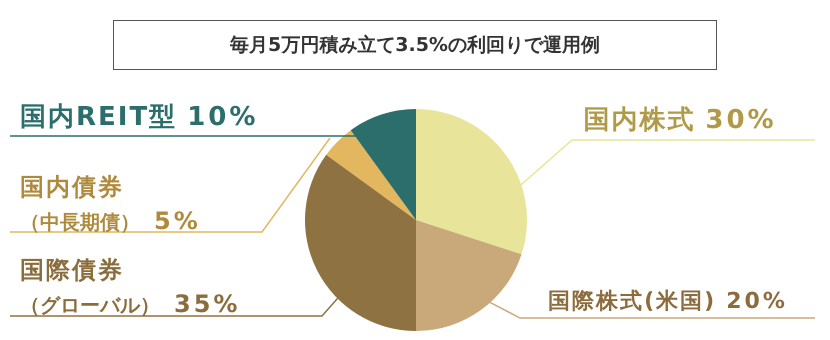  I want to click on data-label: 35%, so click(207, 304).